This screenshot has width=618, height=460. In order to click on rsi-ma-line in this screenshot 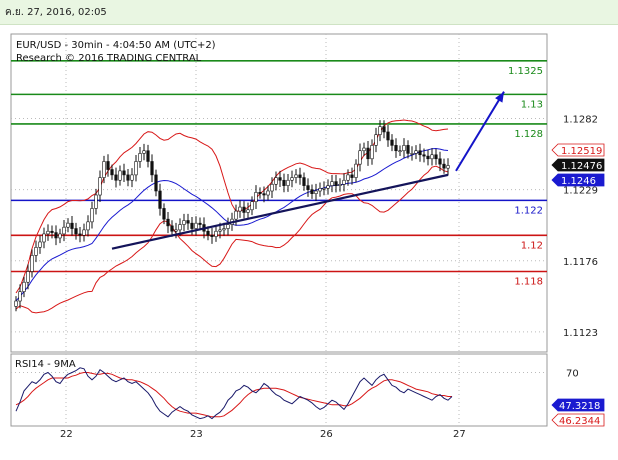, I will do `click(233, 395)`.